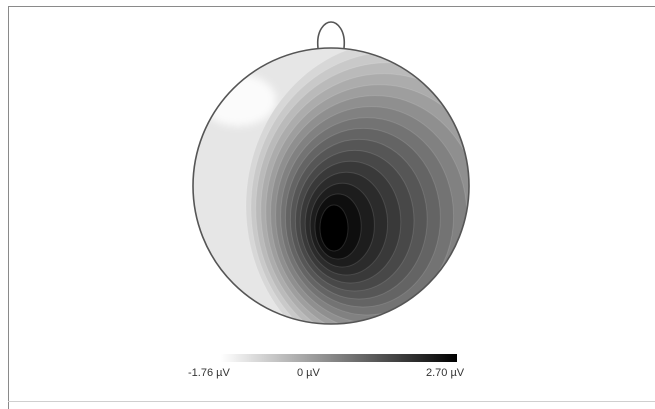 This screenshot has height=409, width=655. I want to click on colorbar-max-label: 2.70 µV, so click(445, 373).